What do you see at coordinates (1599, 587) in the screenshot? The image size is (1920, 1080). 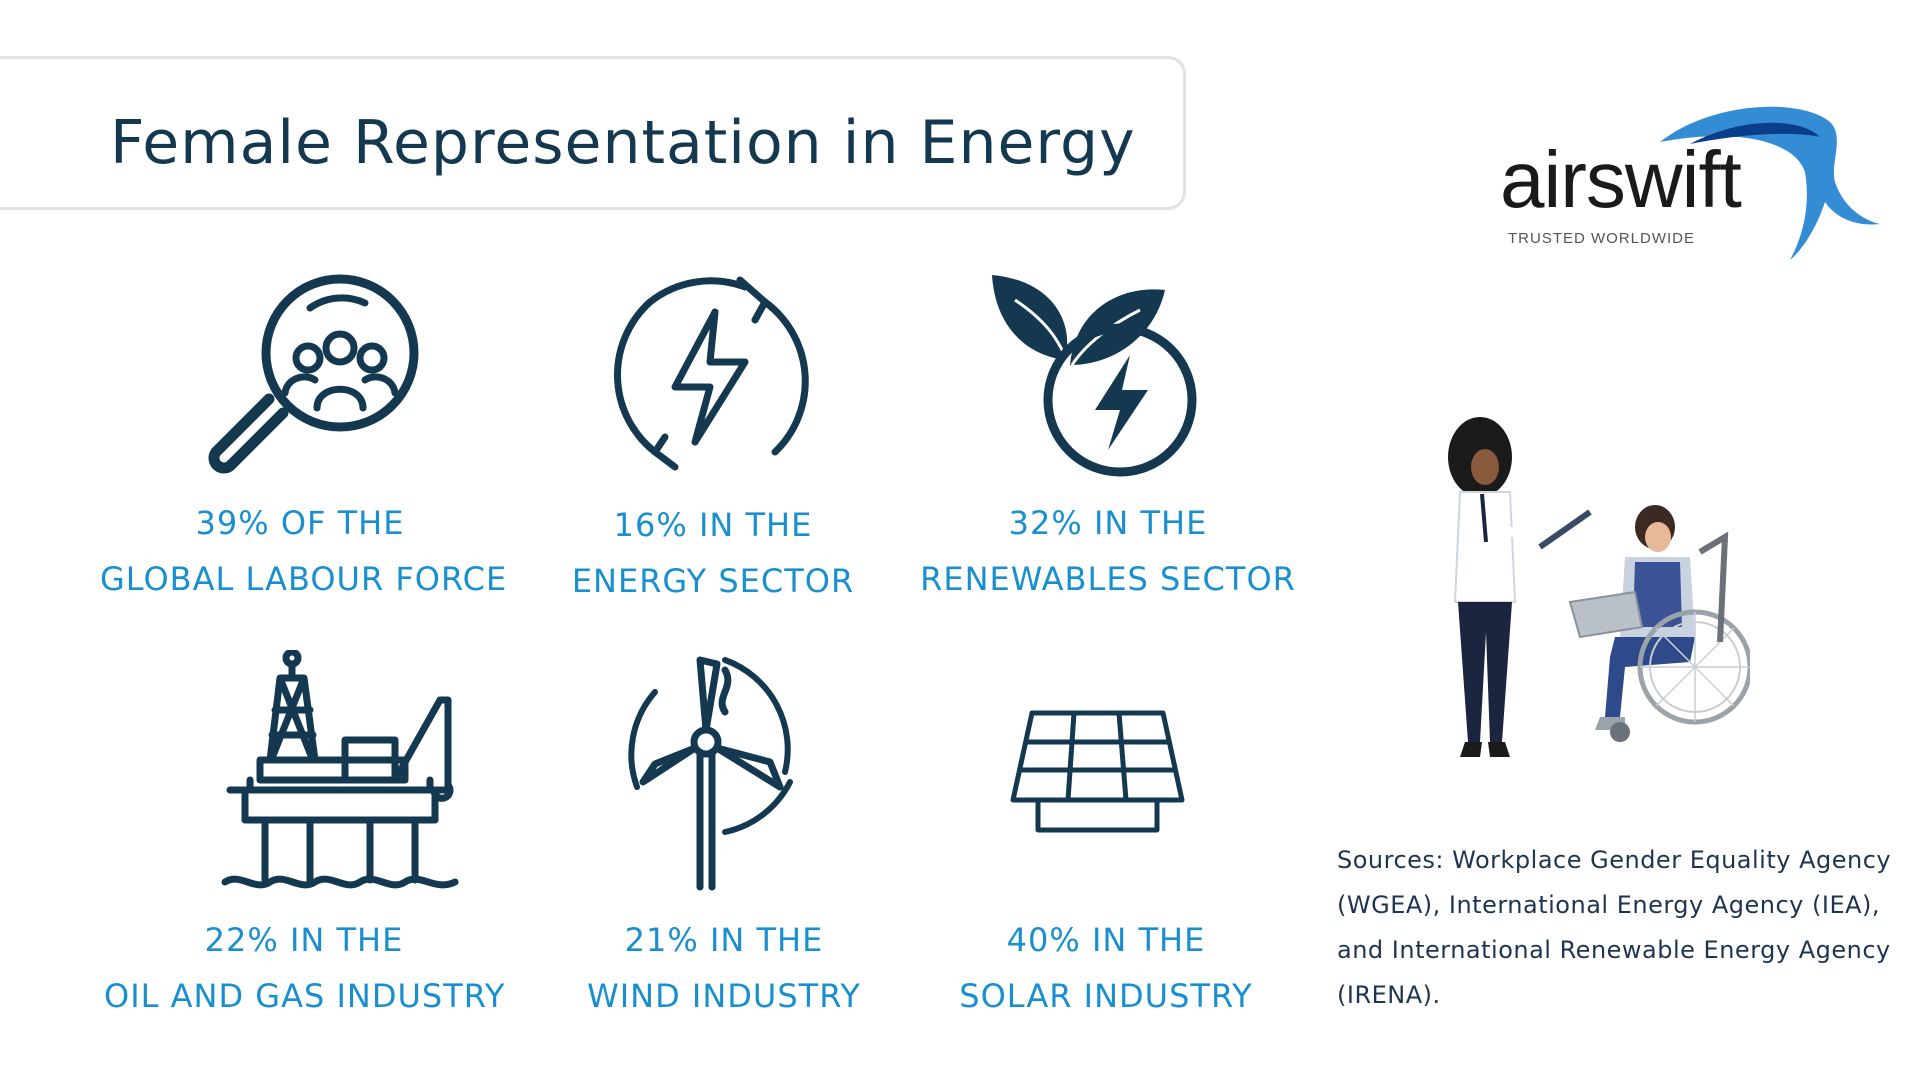 I see `two-women-working-illustration` at bounding box center [1599, 587].